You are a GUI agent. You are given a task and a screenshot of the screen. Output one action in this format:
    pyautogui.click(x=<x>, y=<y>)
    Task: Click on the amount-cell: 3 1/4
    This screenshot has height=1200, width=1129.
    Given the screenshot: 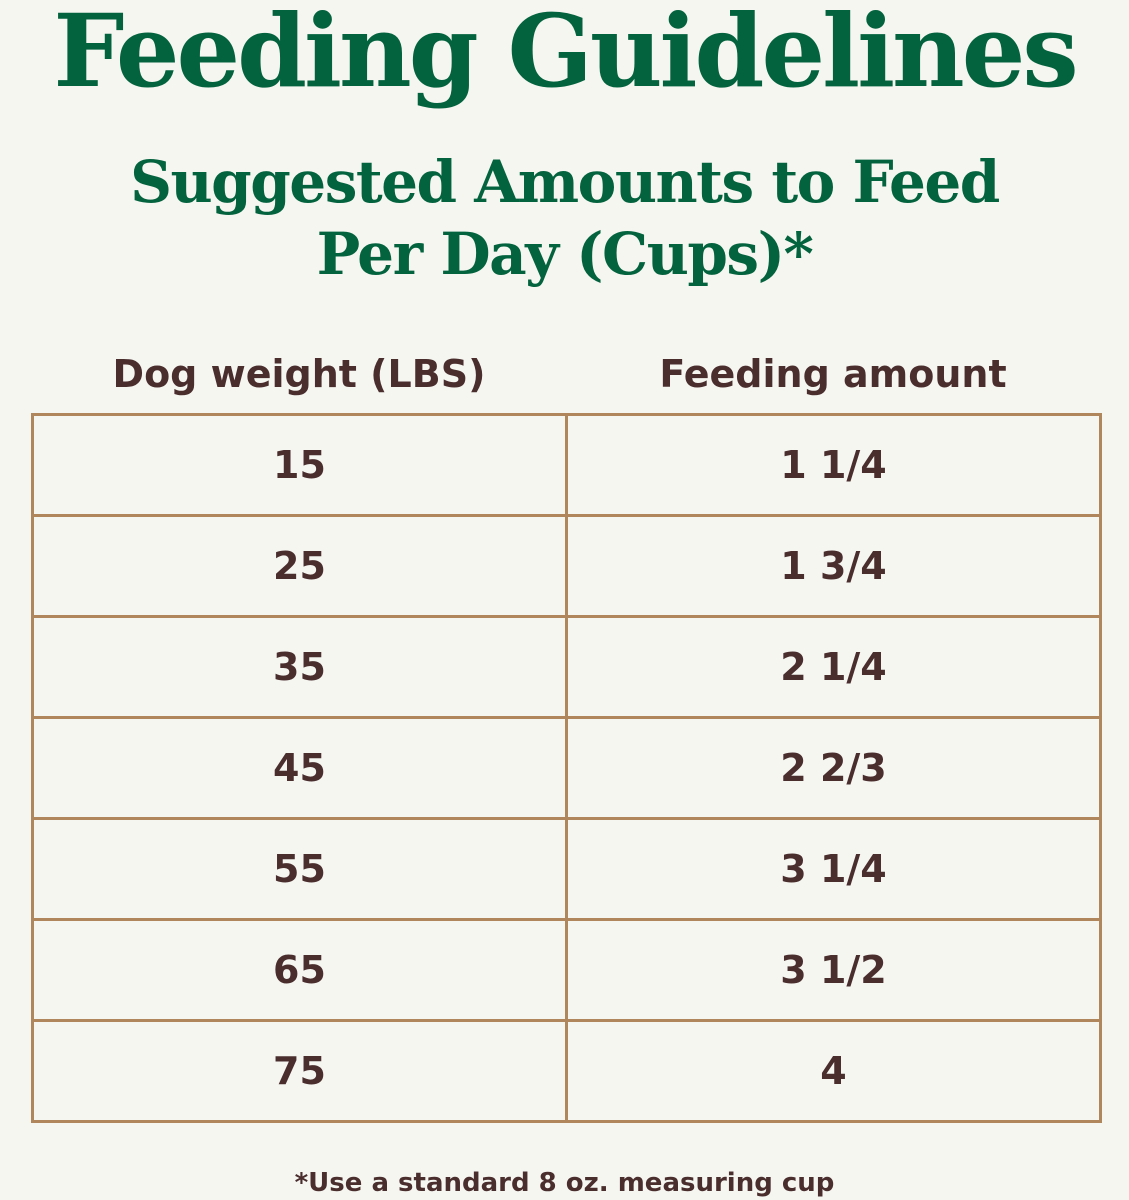 What is the action you would take?
    pyautogui.click(x=833, y=869)
    